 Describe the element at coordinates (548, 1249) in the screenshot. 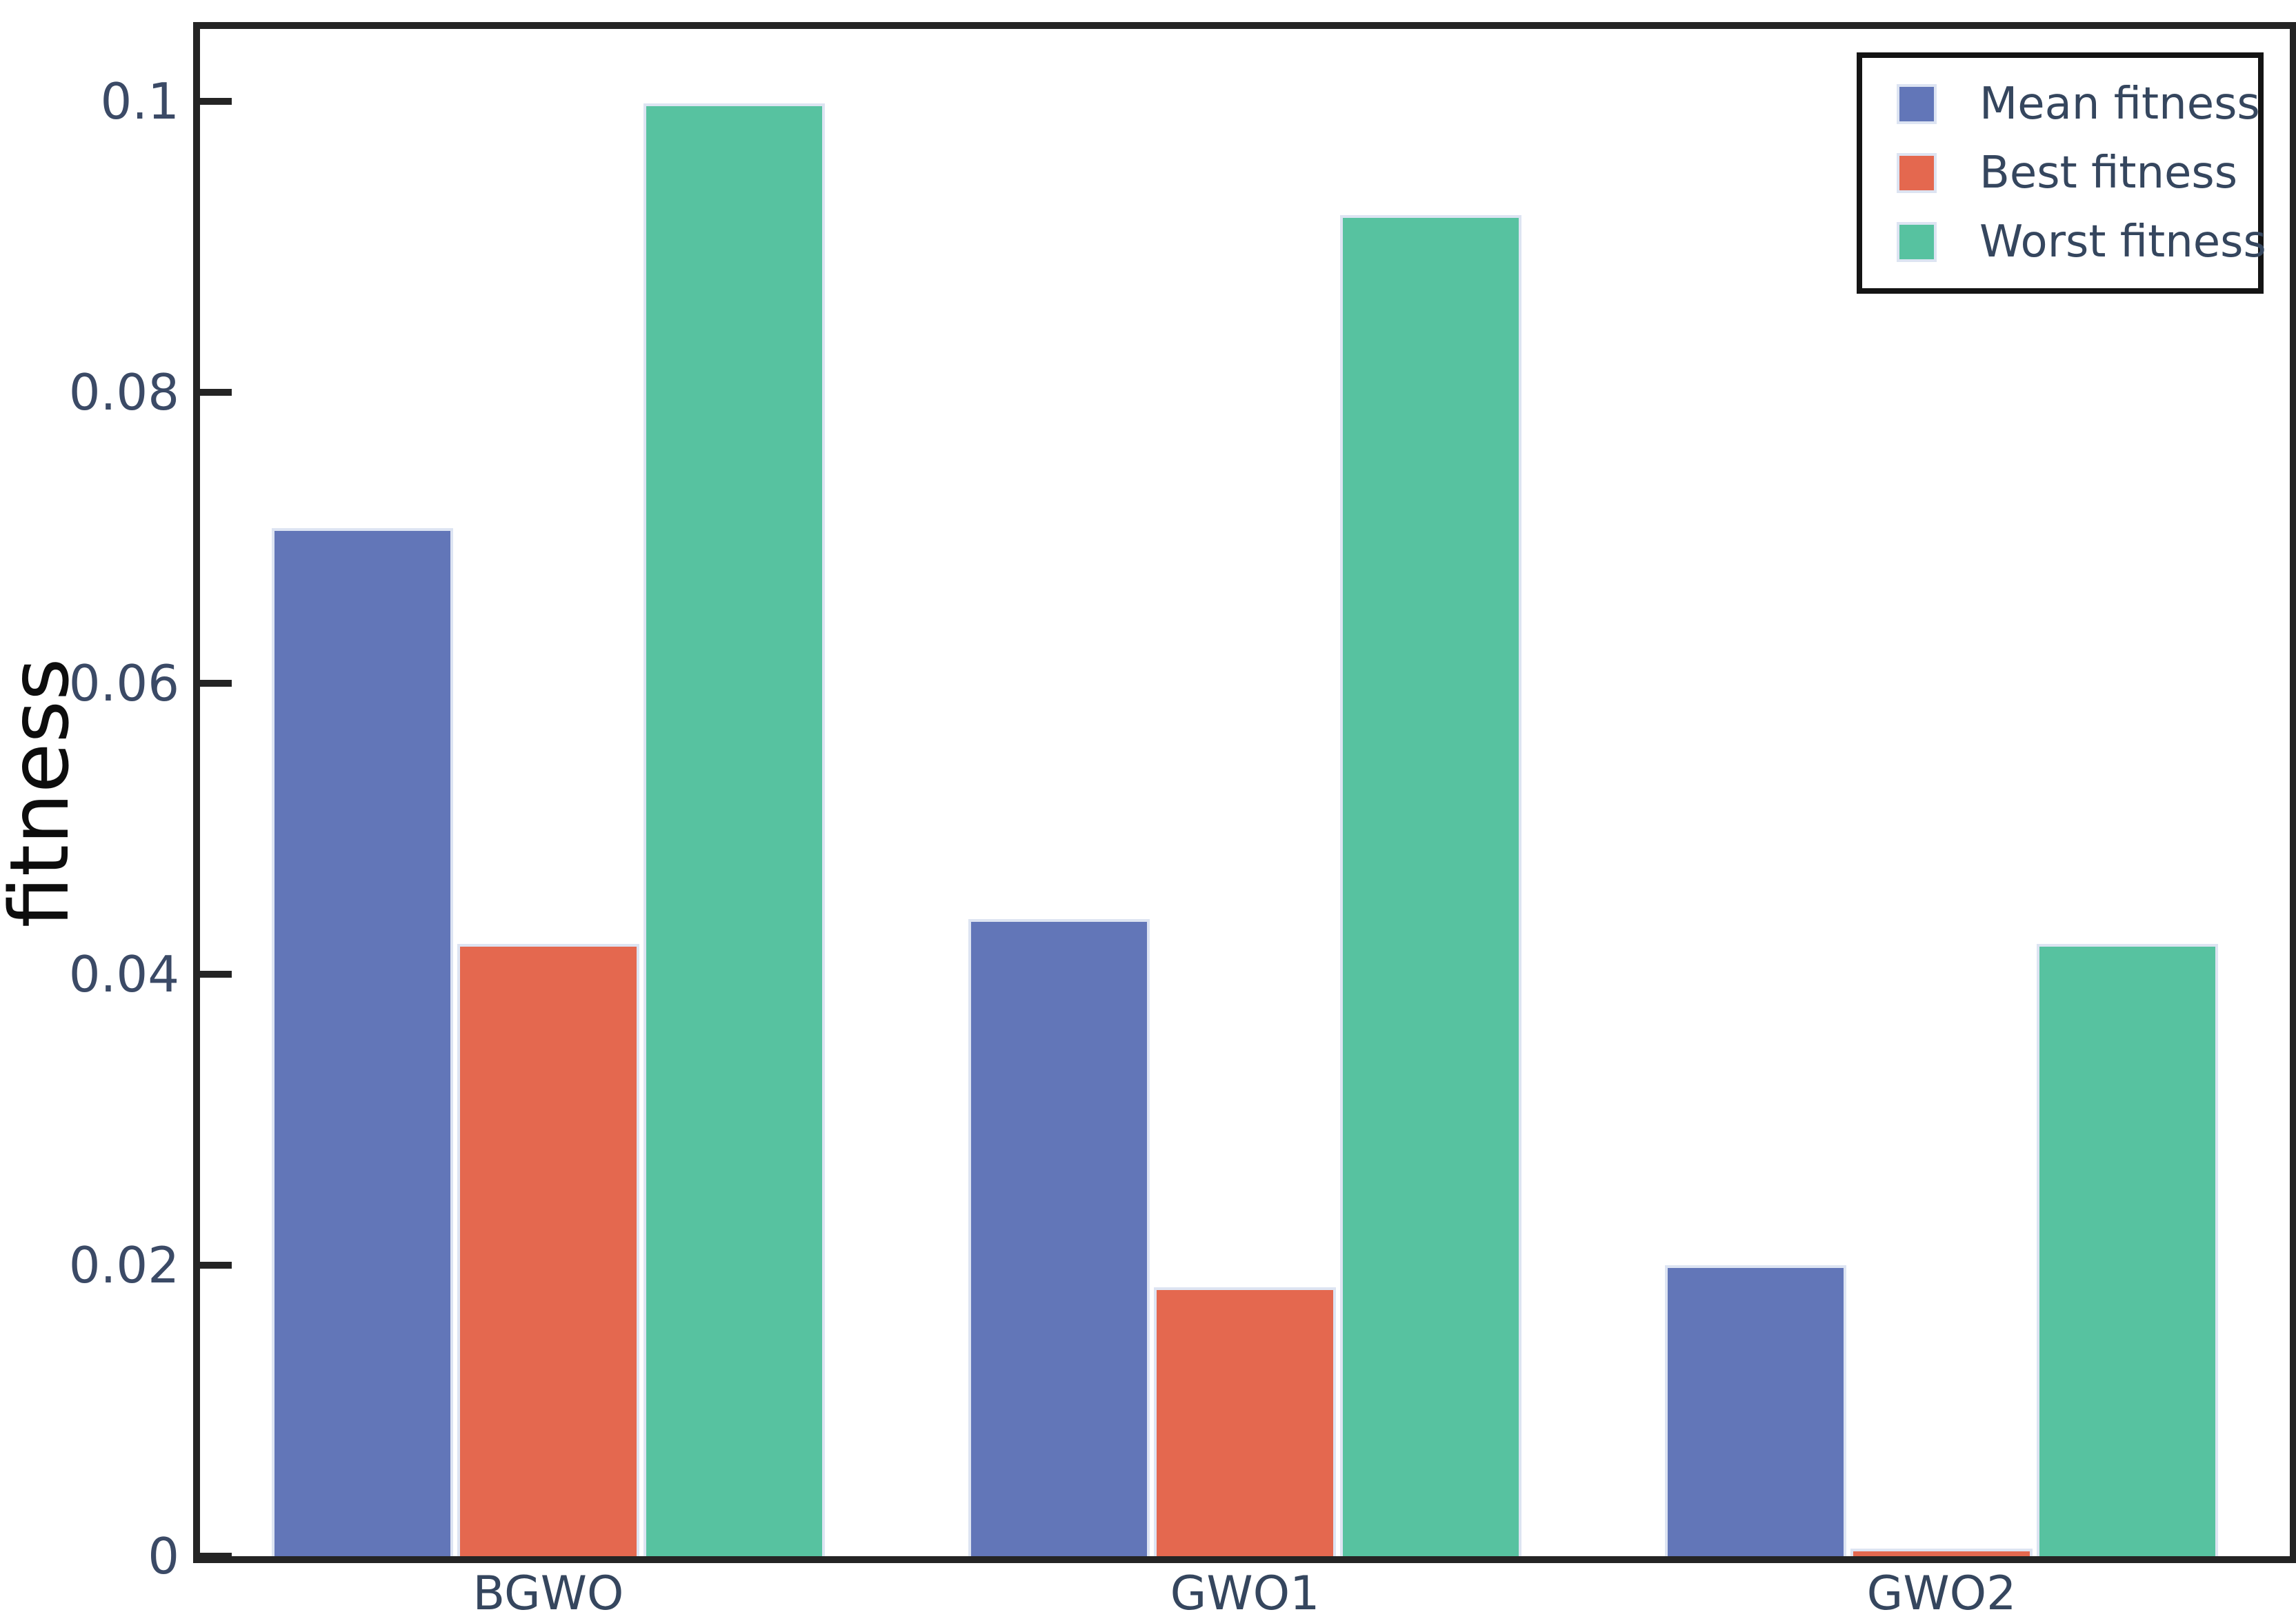

I see `bar-bgwo-best-fitness` at that location.